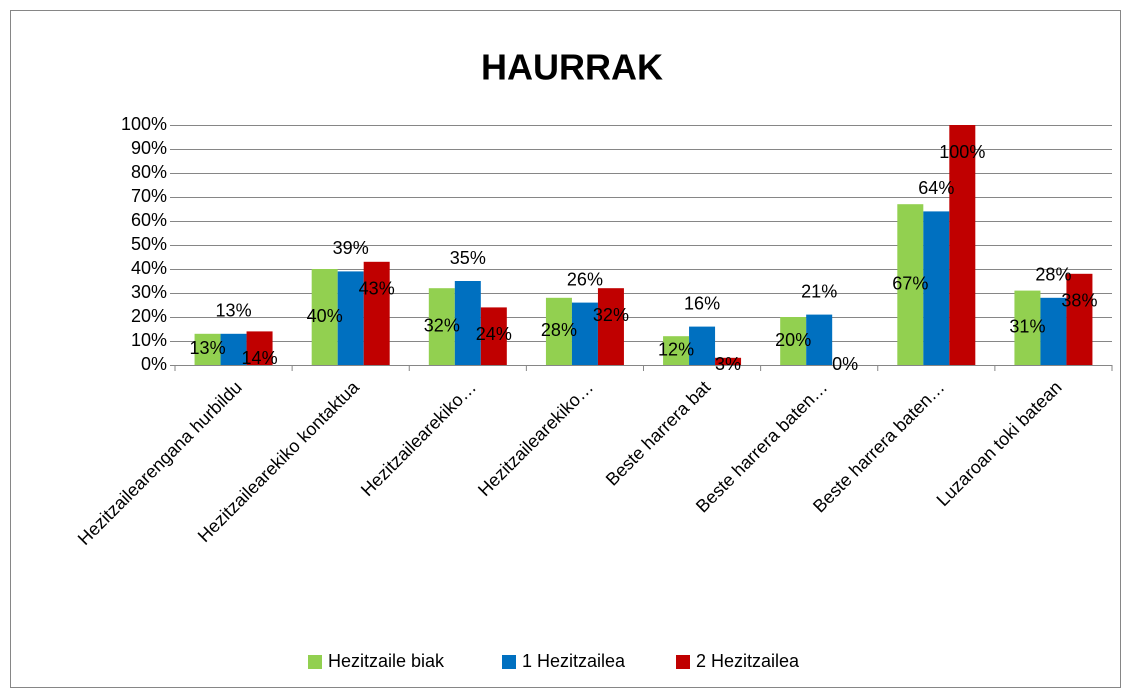 This screenshot has width=1131, height=693. I want to click on y-tick-label: 10%, so click(149, 340).